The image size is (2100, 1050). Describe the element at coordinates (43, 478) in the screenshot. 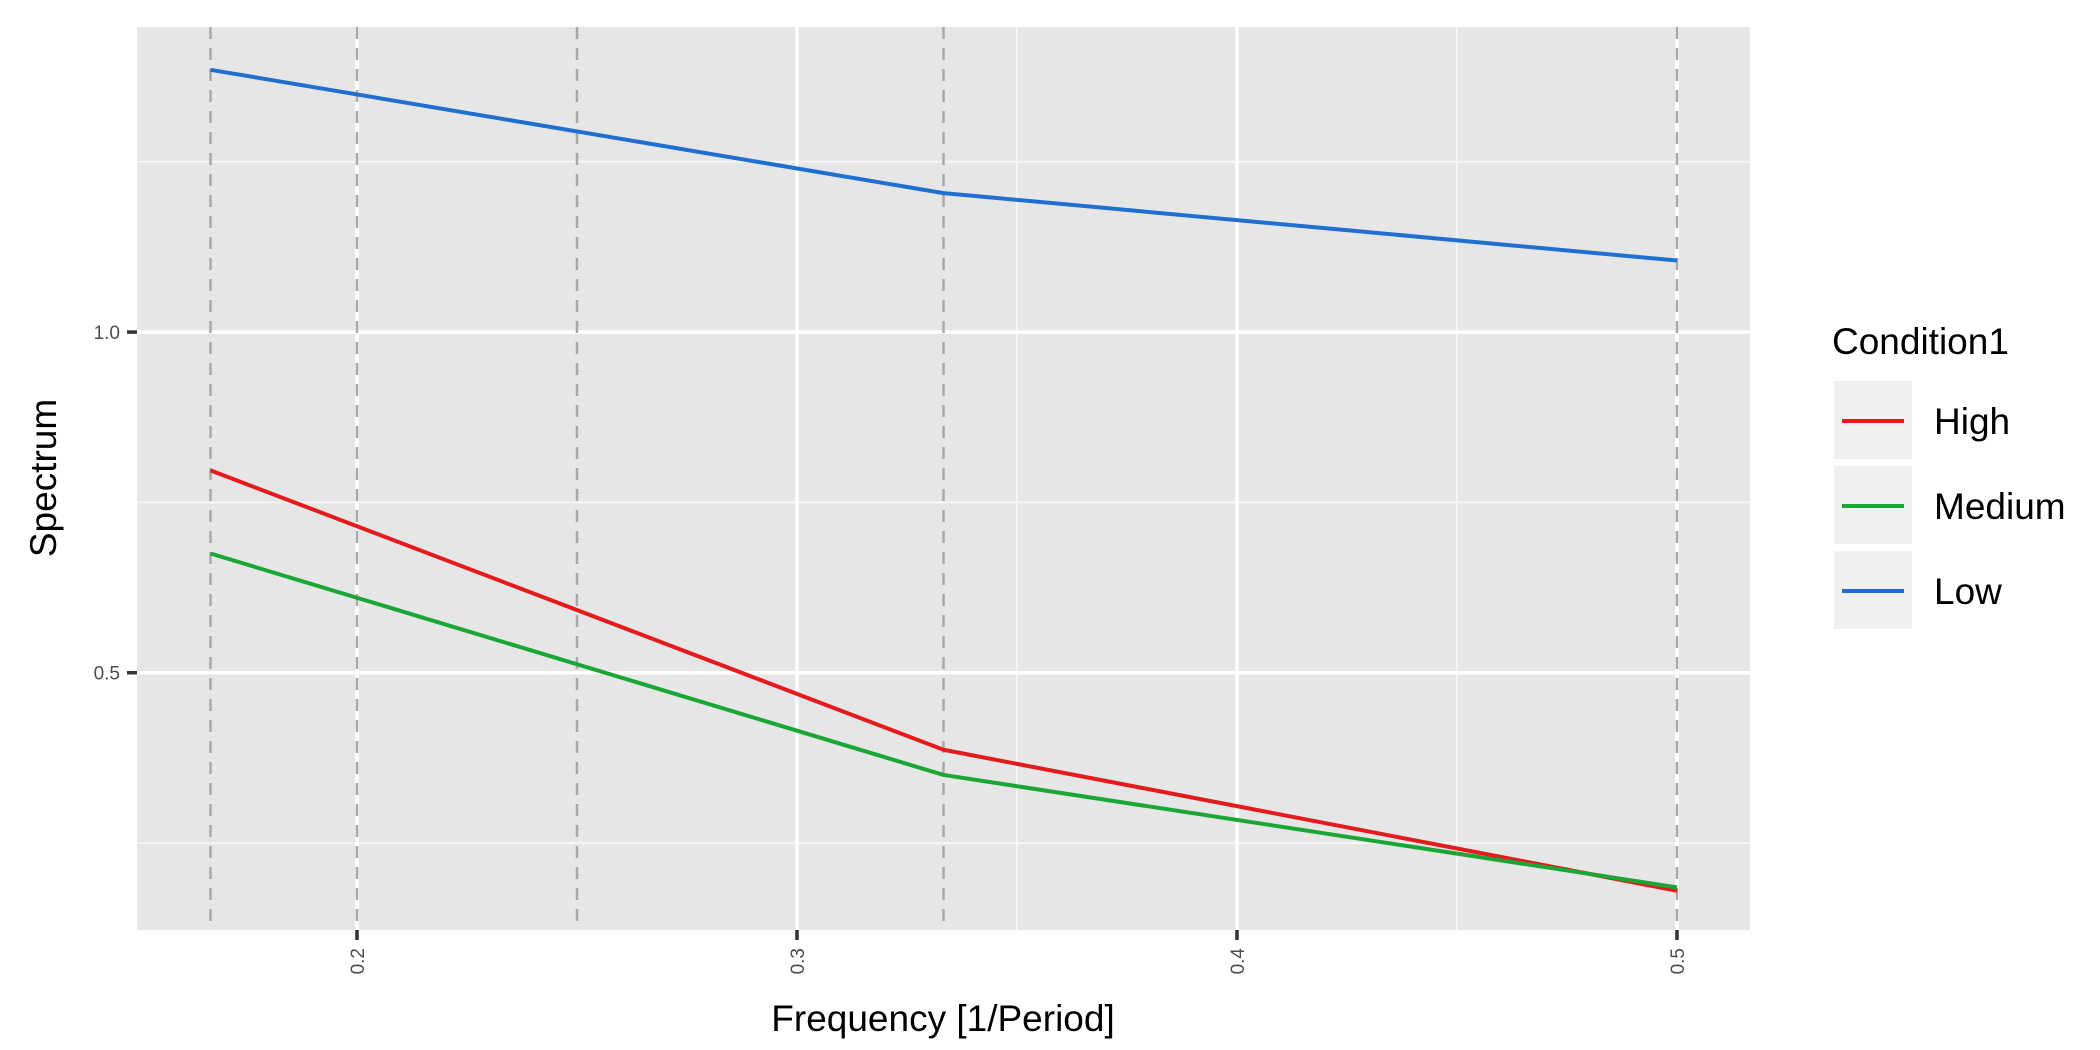

I see `y-axis-title: Spectrum` at that location.